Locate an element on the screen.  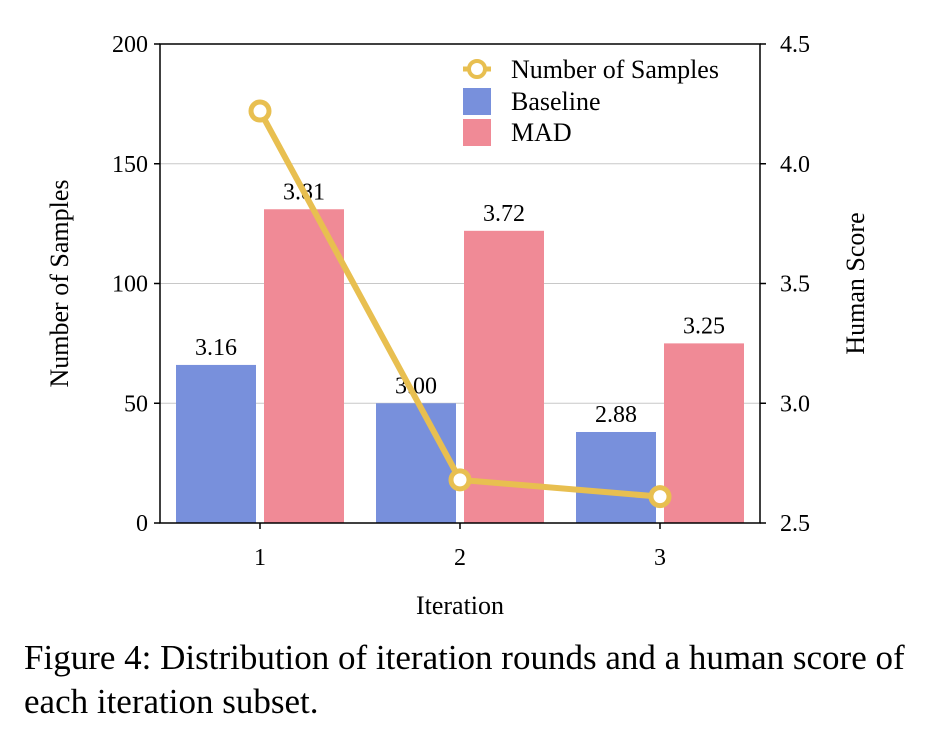
x-tick-label: 2 is located at coordinates (460, 558).